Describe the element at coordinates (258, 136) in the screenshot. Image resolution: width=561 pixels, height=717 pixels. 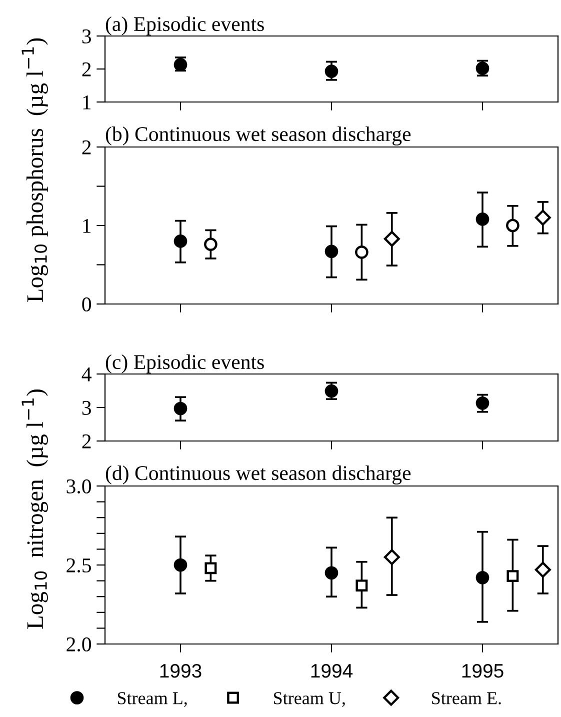
I see `chart-title: (b) Continuous wet season discharge` at that location.